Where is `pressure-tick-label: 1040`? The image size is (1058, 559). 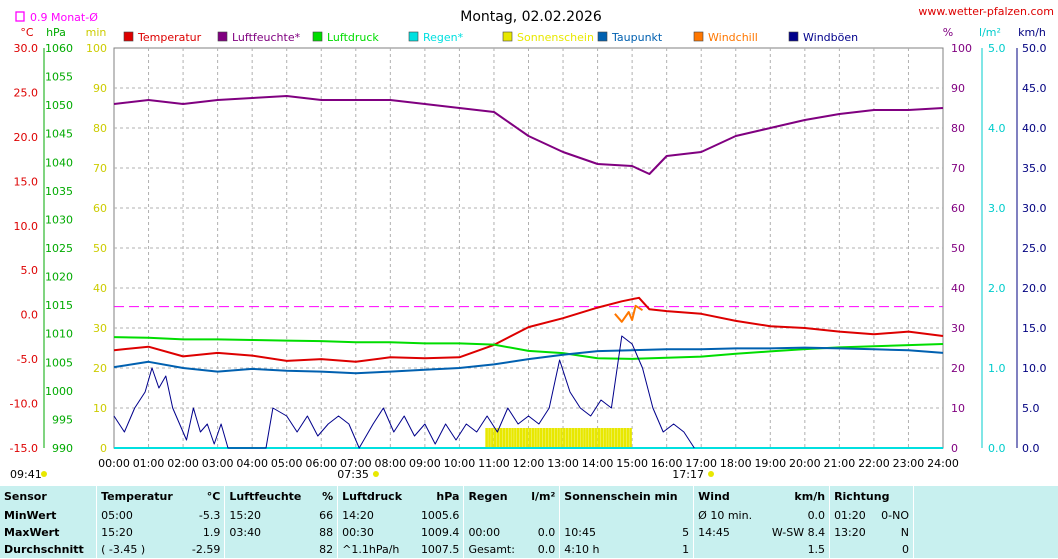
pressure-tick-label: 1040 is located at coordinates (59, 162).